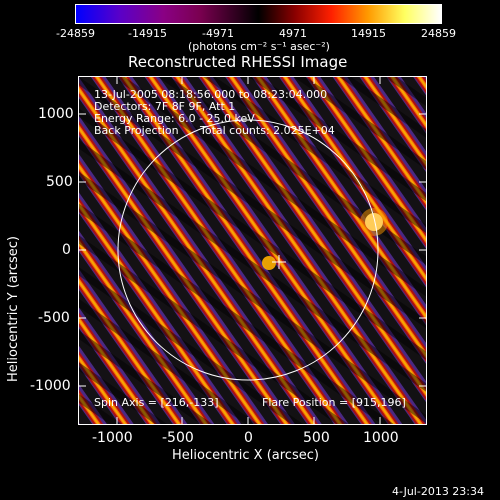 The image size is (500, 500). What do you see at coordinates (156, 402) in the screenshot?
I see `spin-axis-label: Spin Axis = [216,-133]` at bounding box center [156, 402].